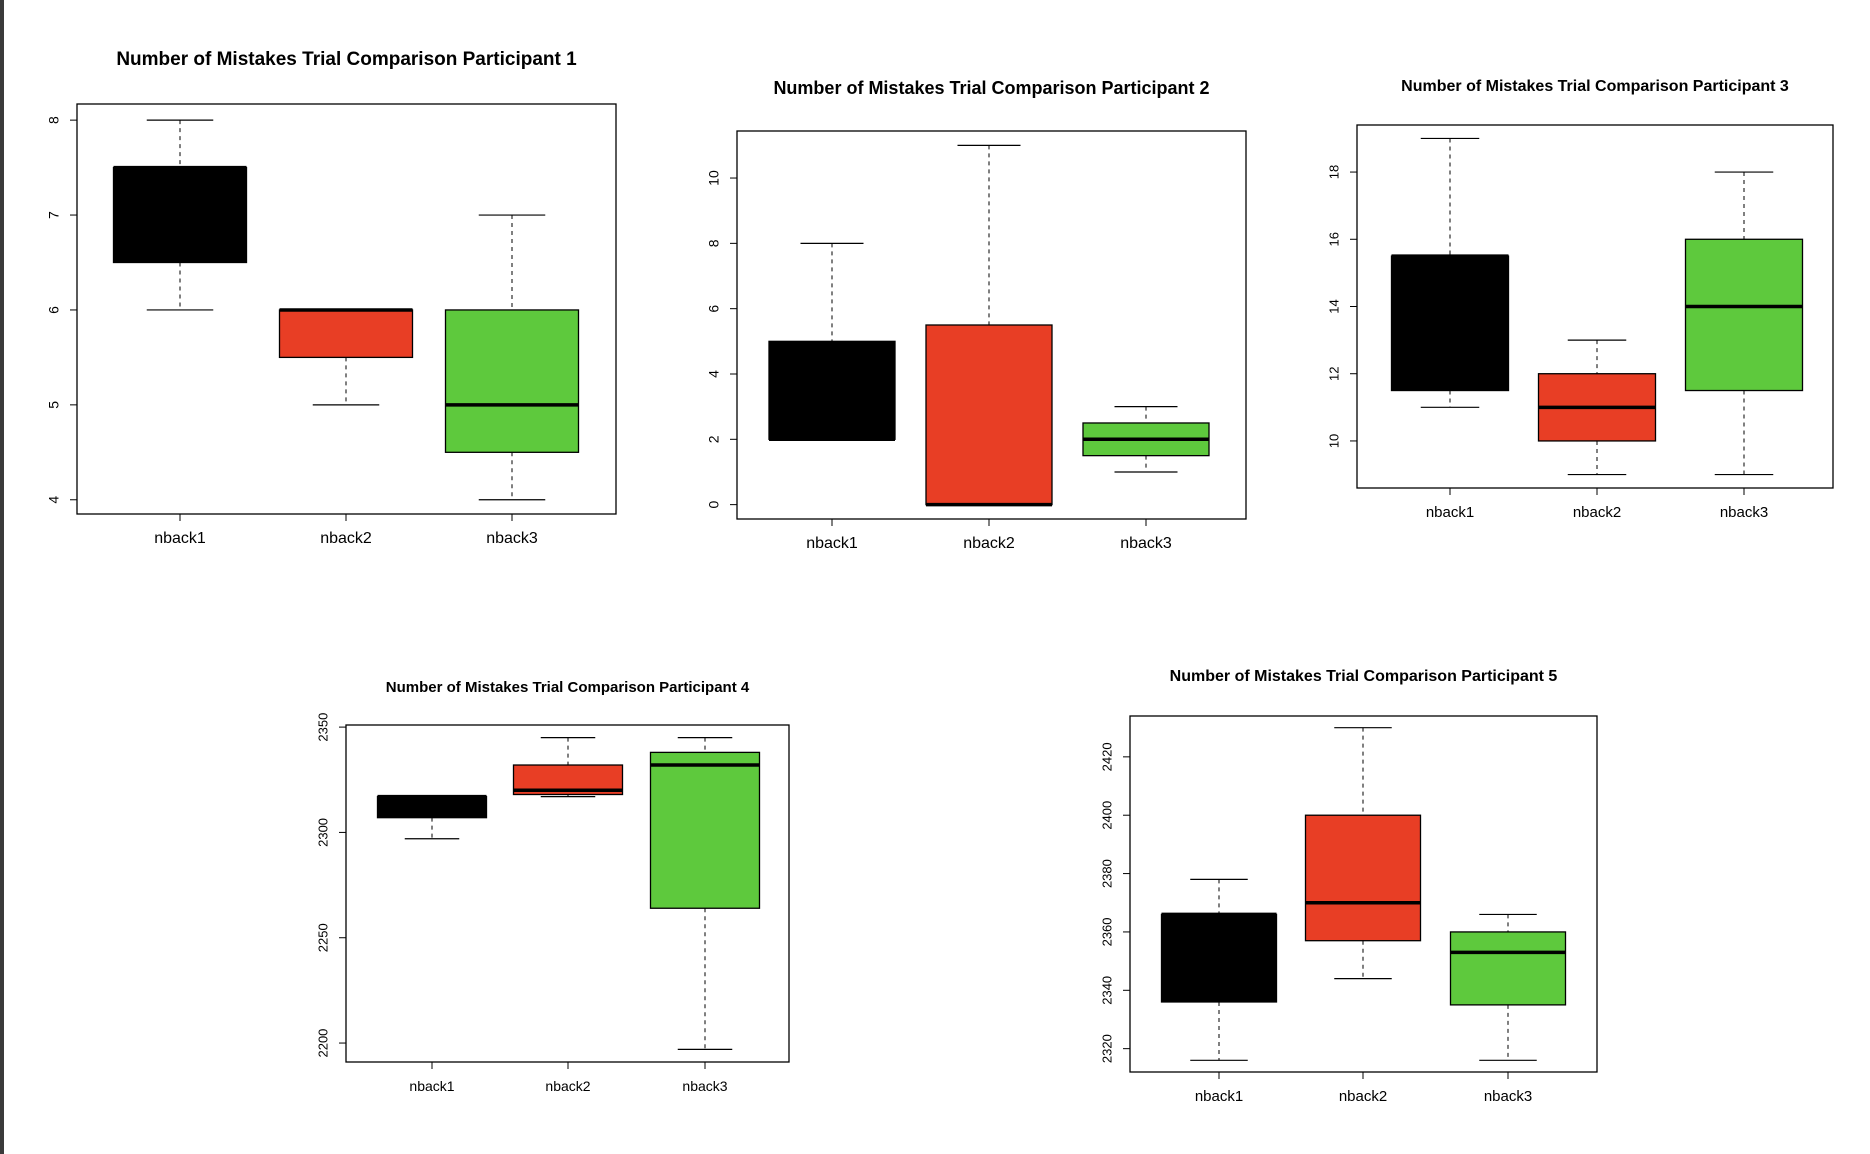 Image resolution: width=1870 pixels, height=1154 pixels. What do you see at coordinates (1333, 373) in the screenshot?
I see `y-tick-label: 12` at bounding box center [1333, 373].